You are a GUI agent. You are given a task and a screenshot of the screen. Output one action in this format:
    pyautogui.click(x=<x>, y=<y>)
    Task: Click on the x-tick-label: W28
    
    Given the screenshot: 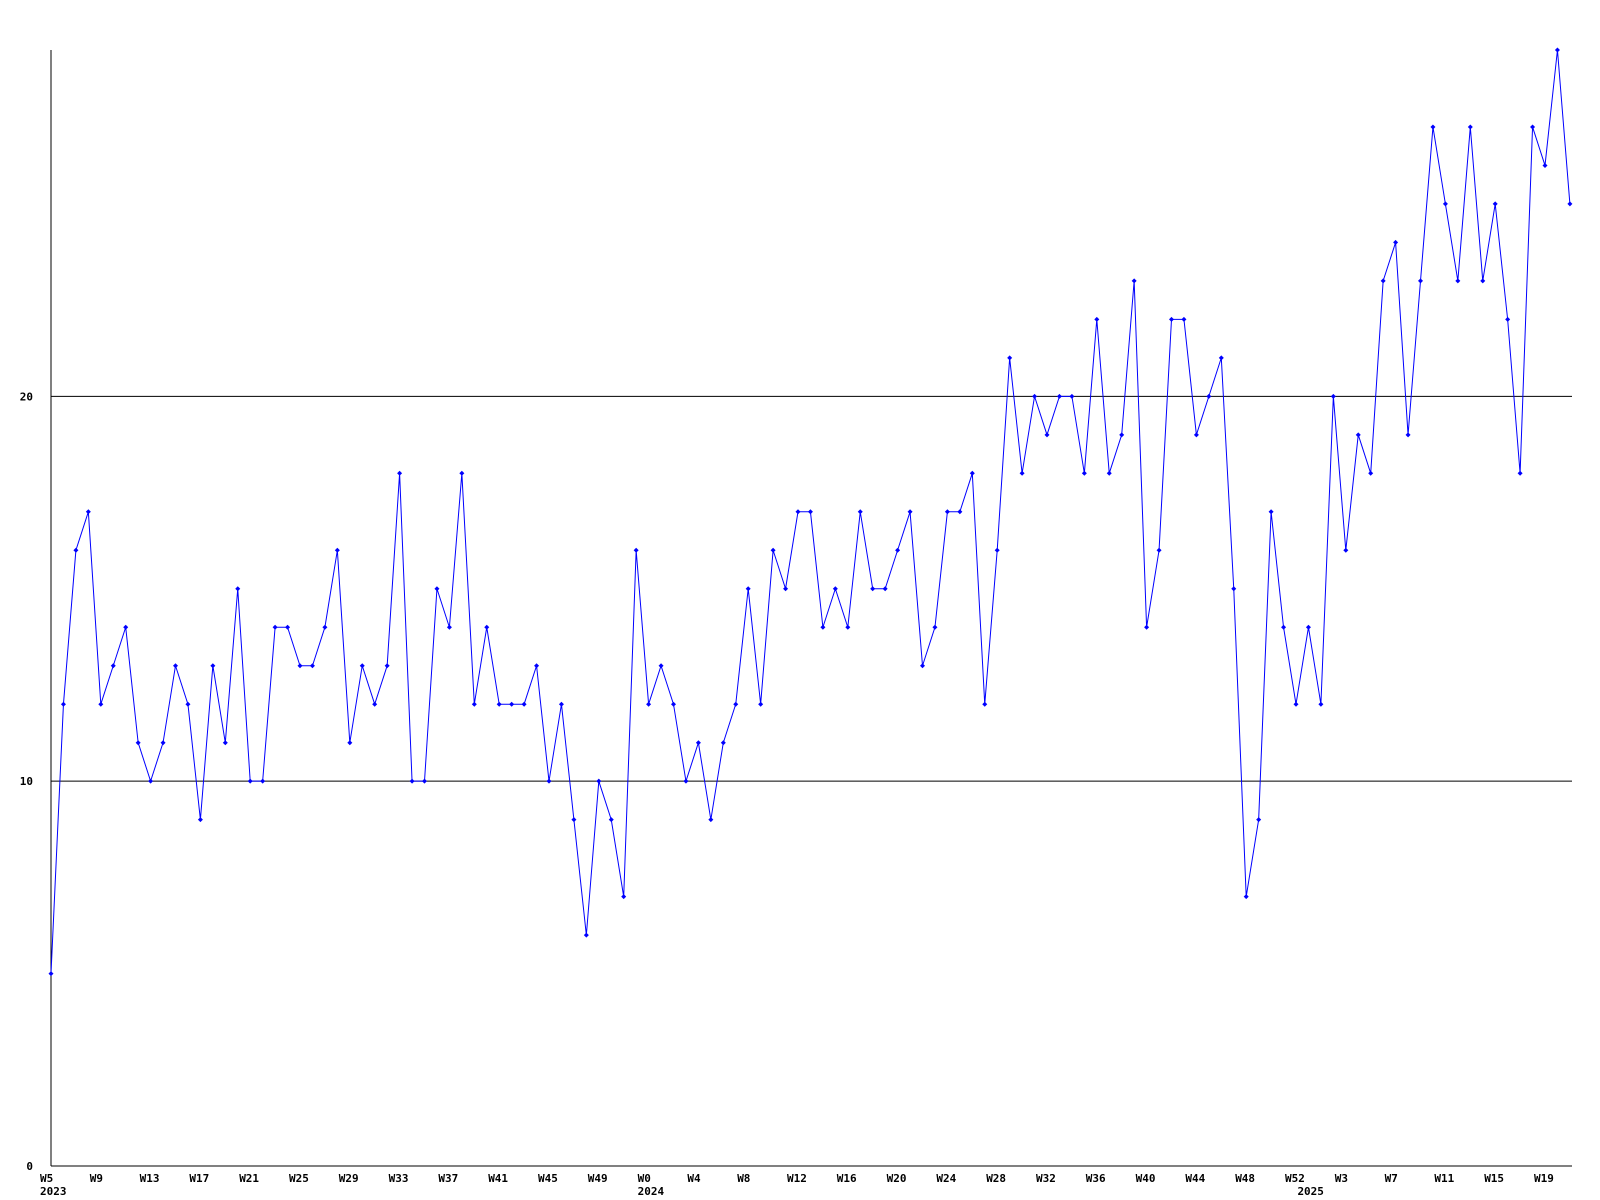 What is the action you would take?
    pyautogui.click(x=996, y=1178)
    